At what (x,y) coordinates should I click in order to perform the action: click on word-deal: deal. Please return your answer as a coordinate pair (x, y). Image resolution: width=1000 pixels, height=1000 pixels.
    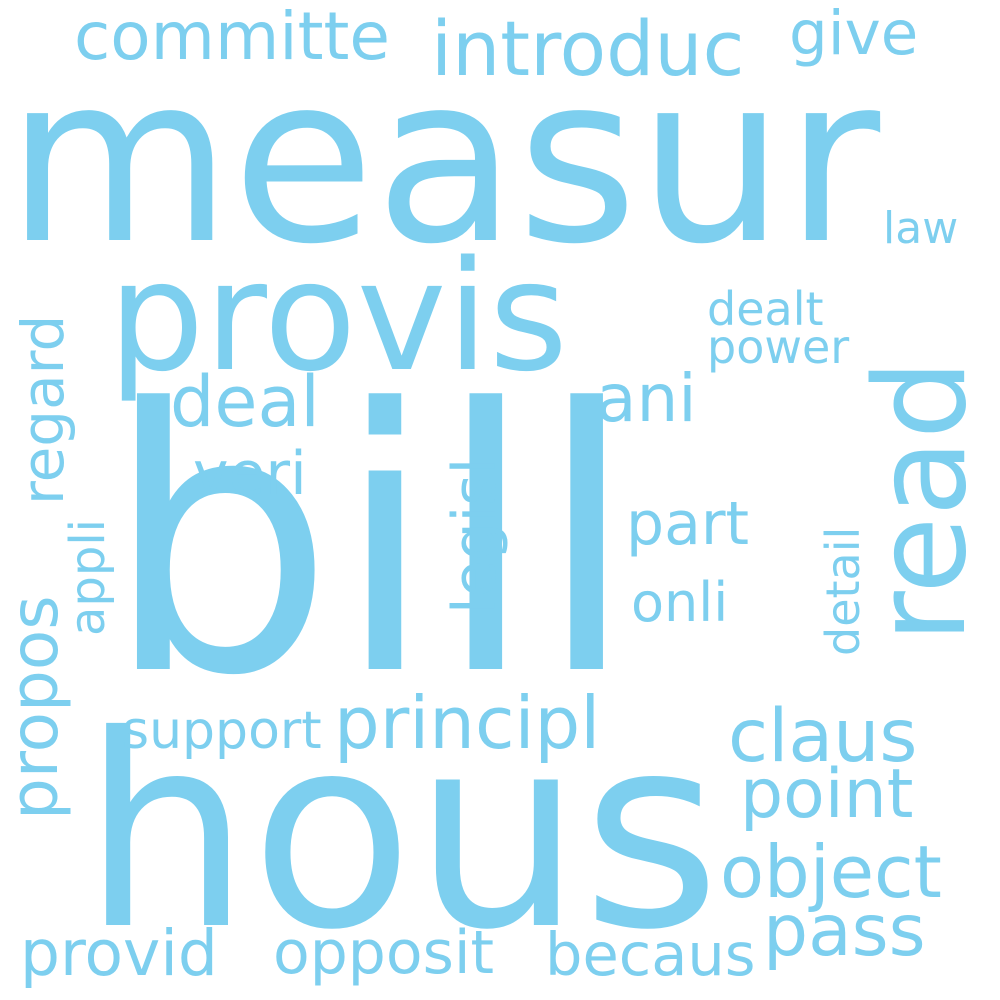
    Looking at the image, I should click on (245, 402).